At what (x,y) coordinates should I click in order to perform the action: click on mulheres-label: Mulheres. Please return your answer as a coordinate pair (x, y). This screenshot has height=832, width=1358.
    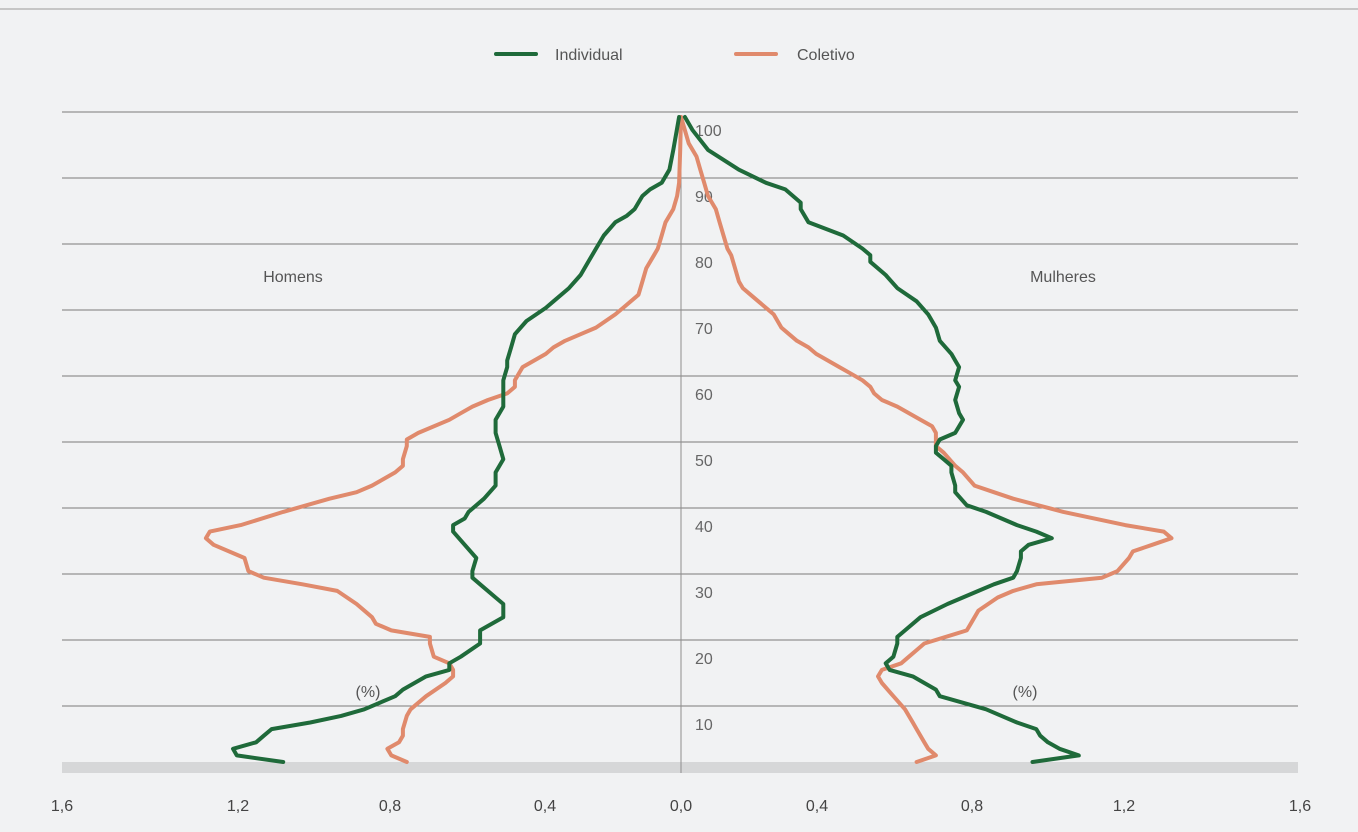
    Looking at the image, I should click on (1063, 277).